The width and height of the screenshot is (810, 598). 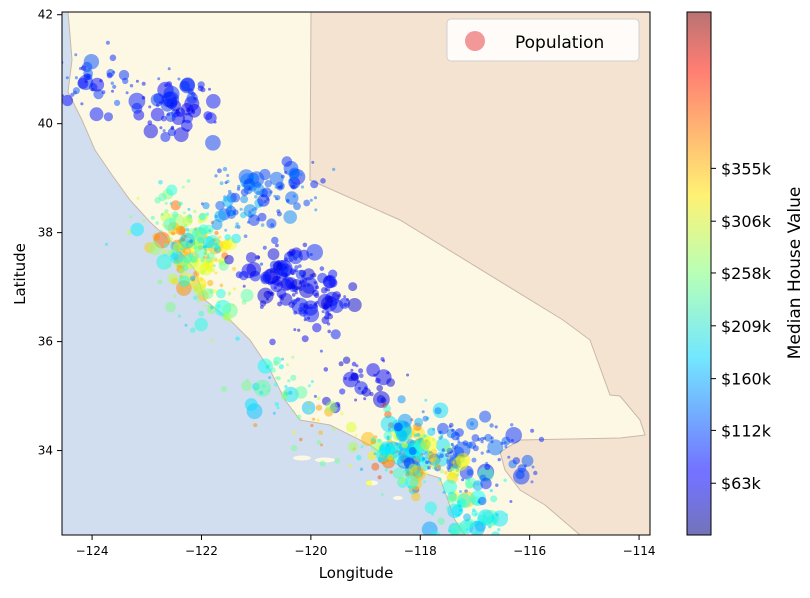 I want to click on colorbar-tick-label: $355k, so click(x=746, y=168).